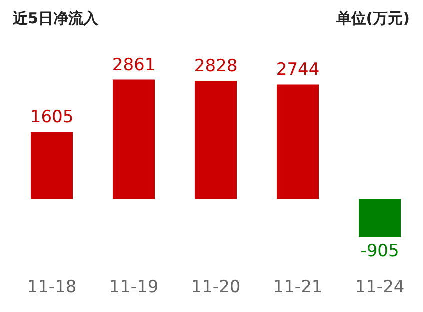 Image resolution: width=423 pixels, height=312 pixels. Describe the element at coordinates (52, 118) in the screenshot. I see `data-label: 1605` at that location.